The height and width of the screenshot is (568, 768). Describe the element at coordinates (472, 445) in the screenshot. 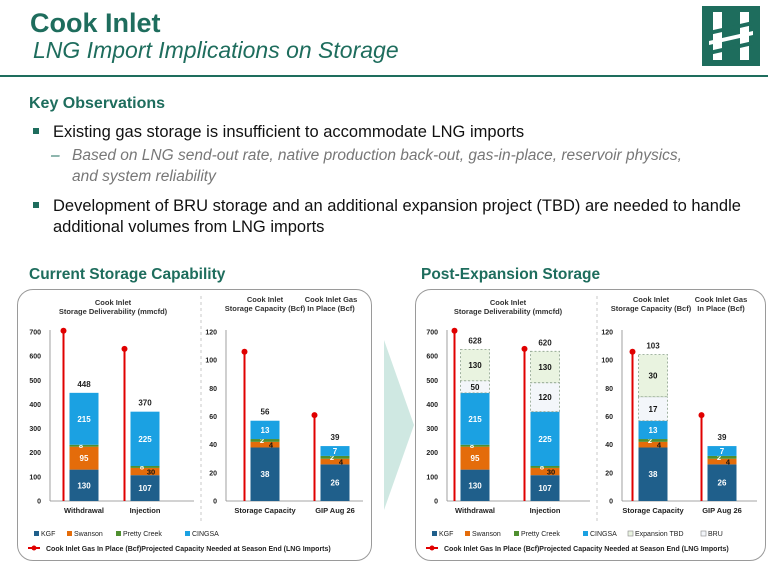

I see `data-label: 8` at that location.